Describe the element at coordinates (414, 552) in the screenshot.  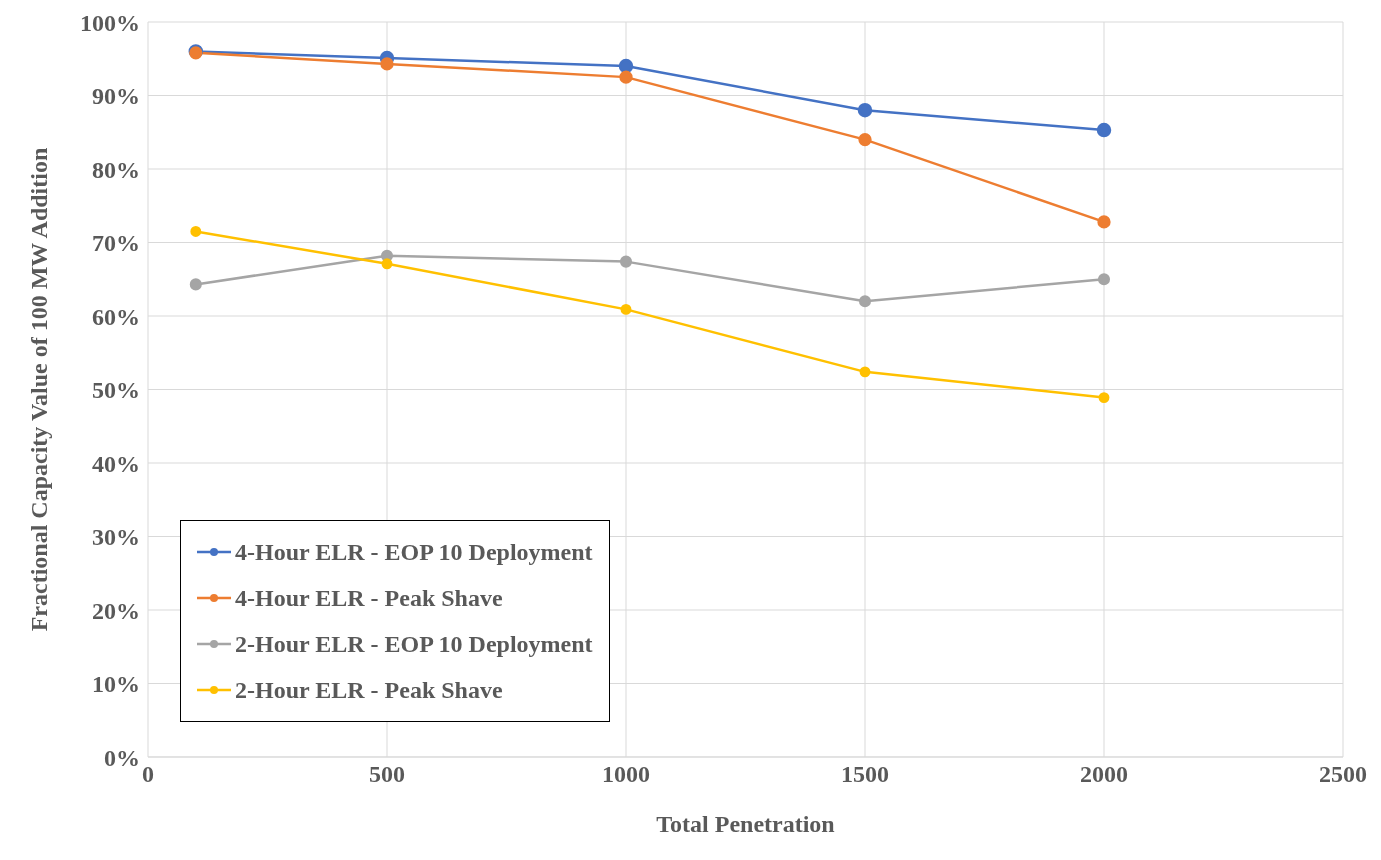
I see `legend-label: 4-Hour ELR - EOP 10 Deployment` at that location.